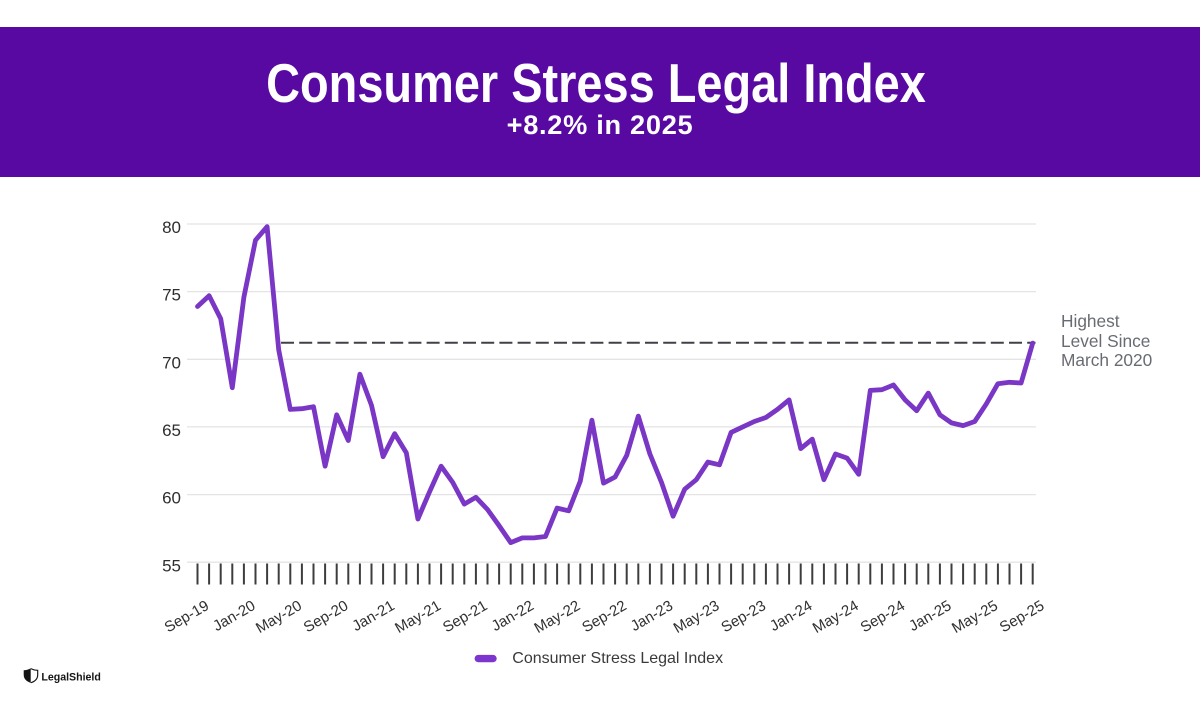  What do you see at coordinates (373, 616) in the screenshot?
I see `svg-text: Jan-21` at bounding box center [373, 616].